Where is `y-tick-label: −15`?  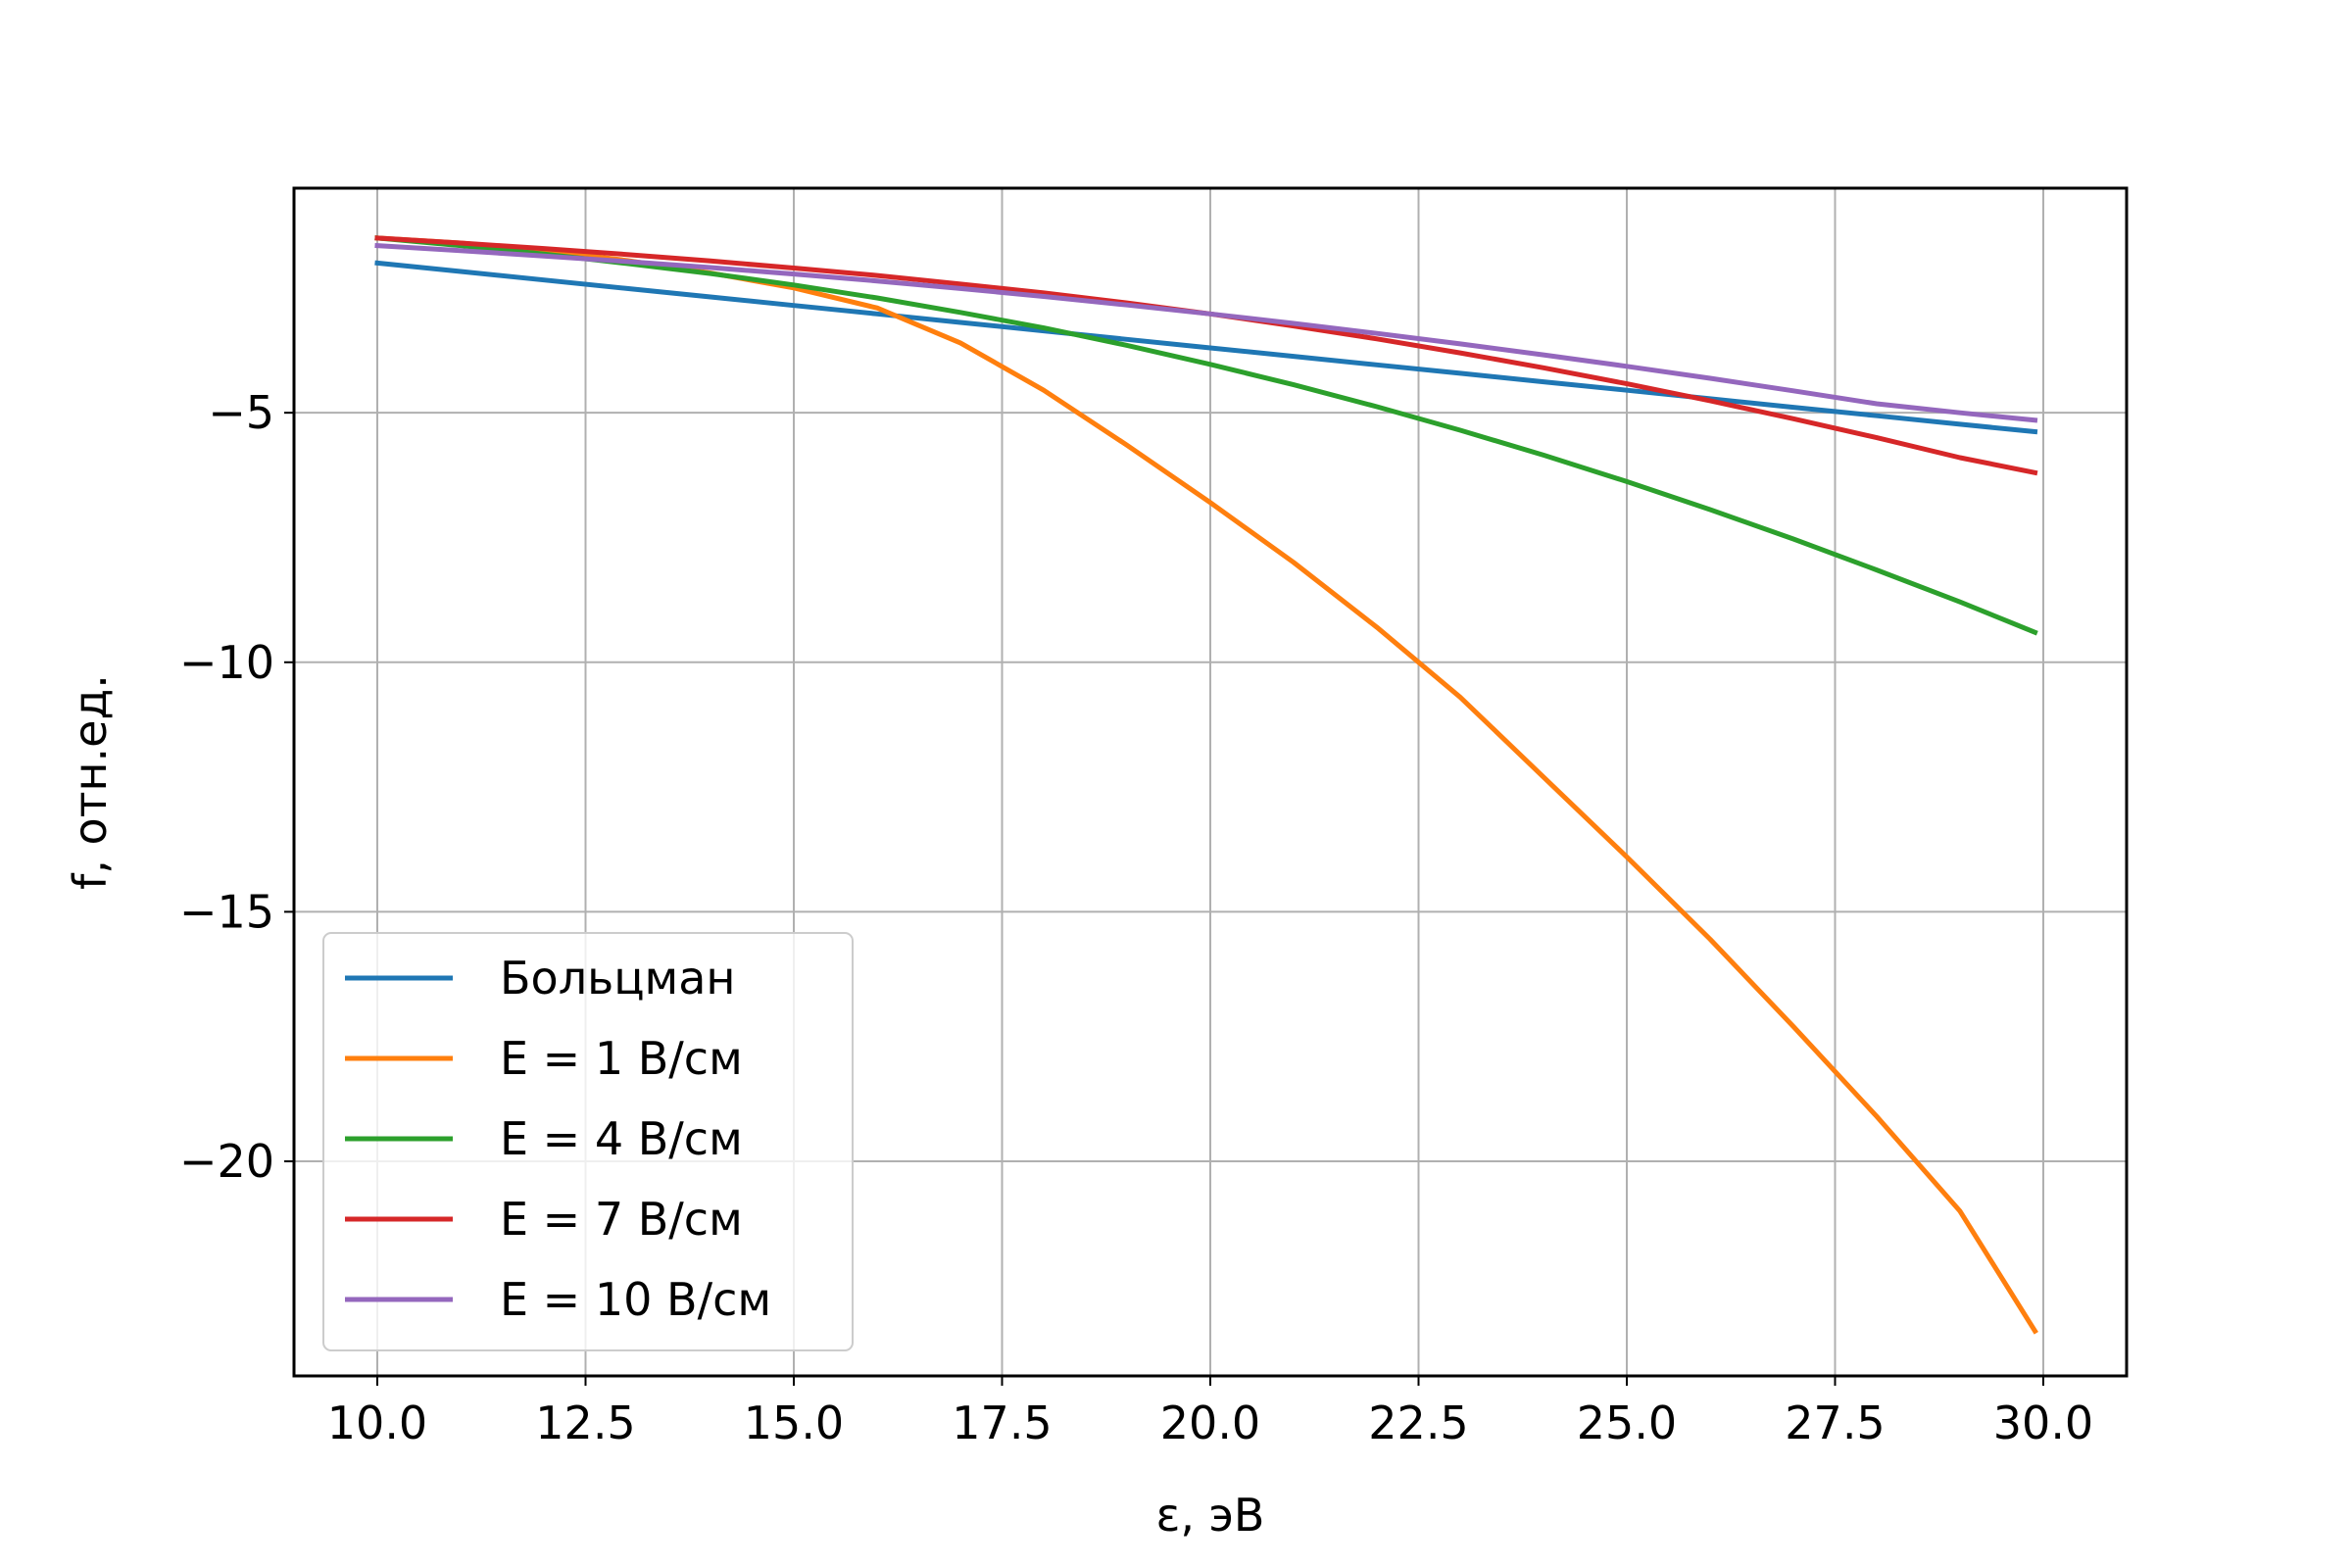
y-tick-label: −15 is located at coordinates (226, 911).